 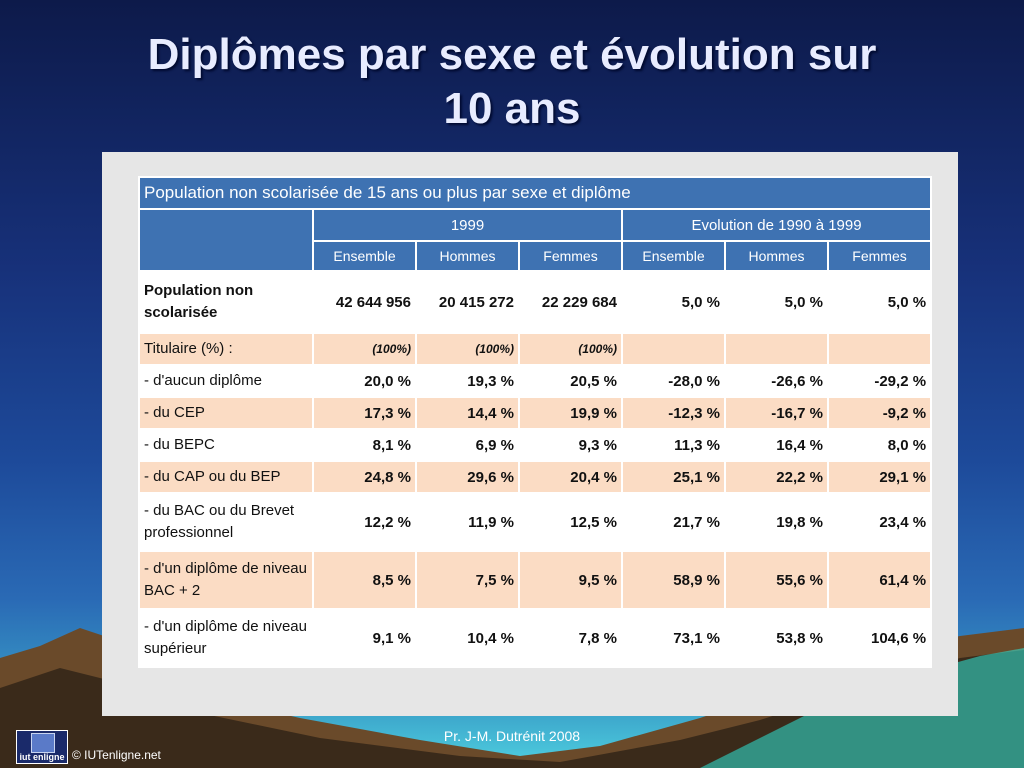 What do you see at coordinates (673, 445) in the screenshot?
I see `cell: 11,3 %` at bounding box center [673, 445].